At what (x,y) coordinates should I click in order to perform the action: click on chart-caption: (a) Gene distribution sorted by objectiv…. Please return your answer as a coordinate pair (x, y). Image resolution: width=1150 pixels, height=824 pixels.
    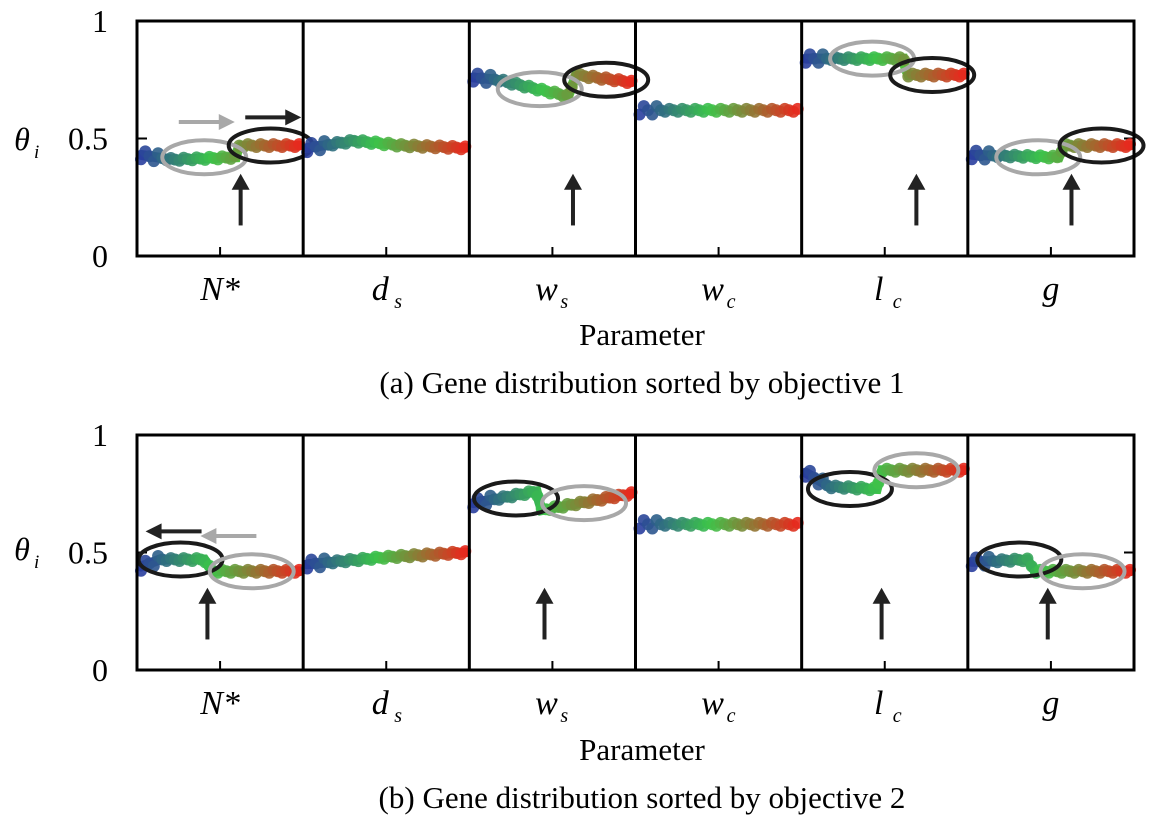
    Looking at the image, I should click on (641, 382).